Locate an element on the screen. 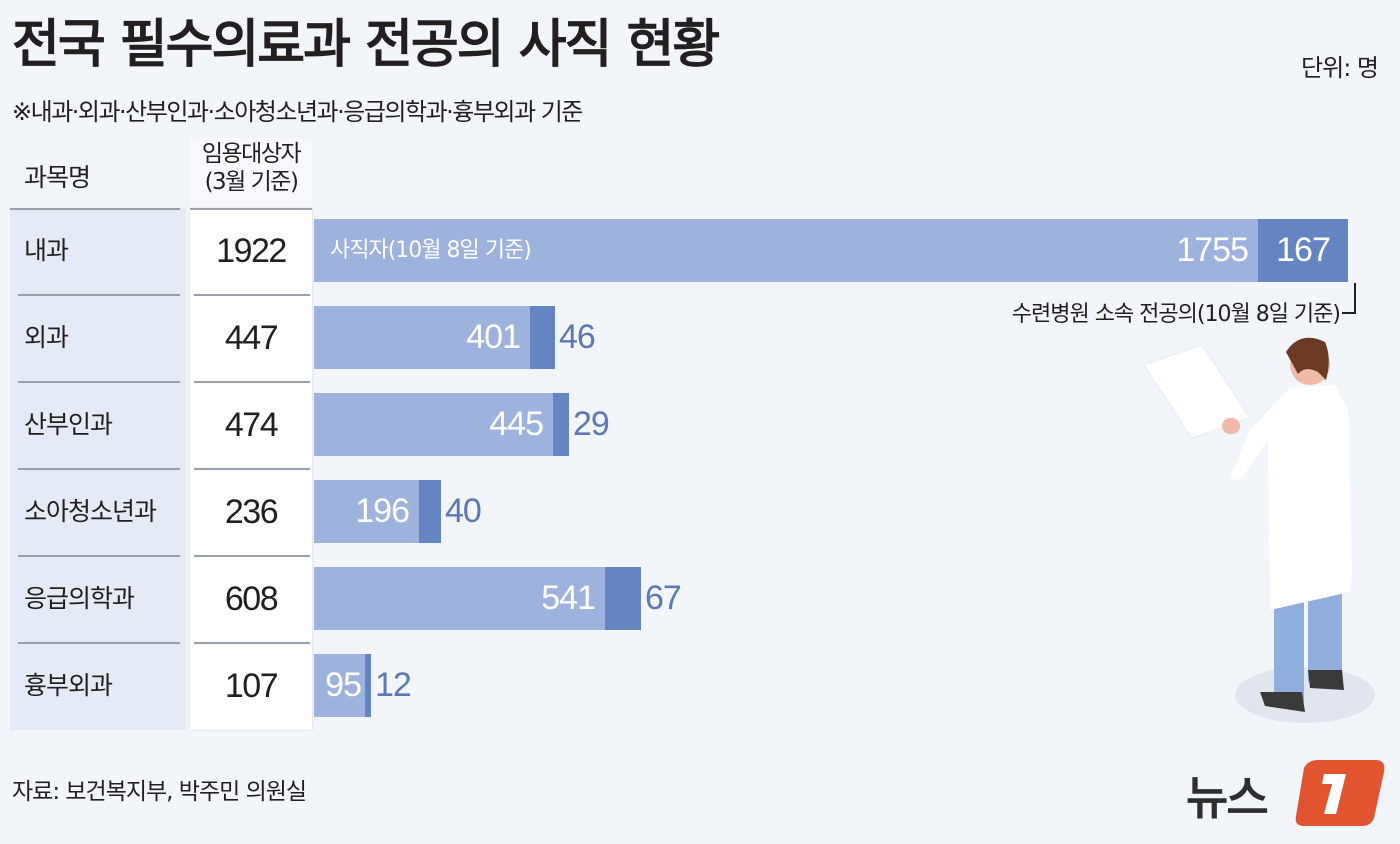  total-column-header-background is located at coordinates (251, 173).